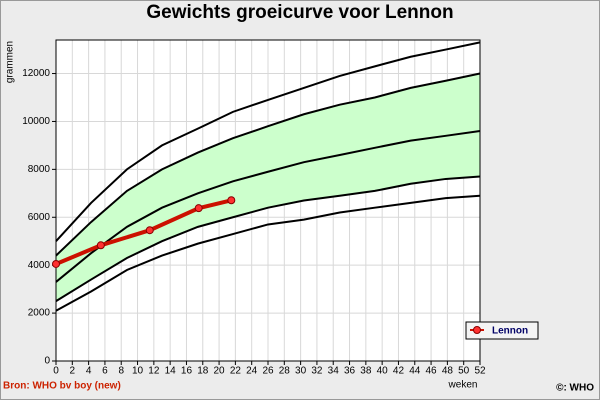 This screenshot has height=400, width=600. Describe the element at coordinates (448, 371) in the screenshot. I see `x-tick-label: 48` at that location.